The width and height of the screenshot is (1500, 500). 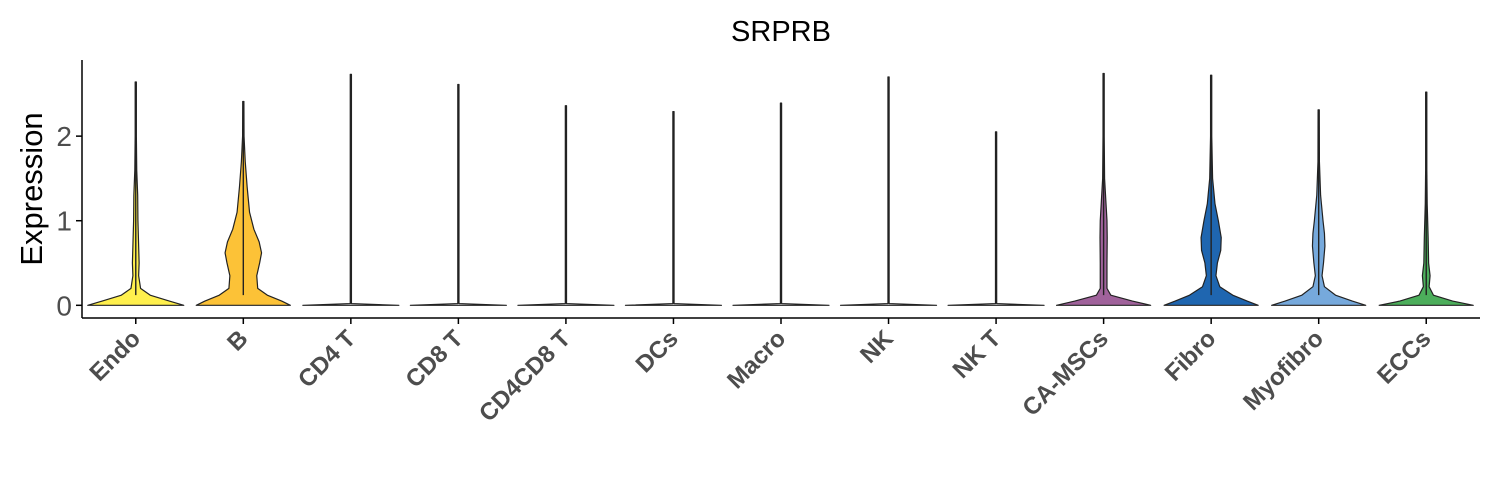 What do you see at coordinates (1065, 373) in the screenshot?
I see `x-tick-label-ca-mscs: CA-MSCs` at bounding box center [1065, 373].